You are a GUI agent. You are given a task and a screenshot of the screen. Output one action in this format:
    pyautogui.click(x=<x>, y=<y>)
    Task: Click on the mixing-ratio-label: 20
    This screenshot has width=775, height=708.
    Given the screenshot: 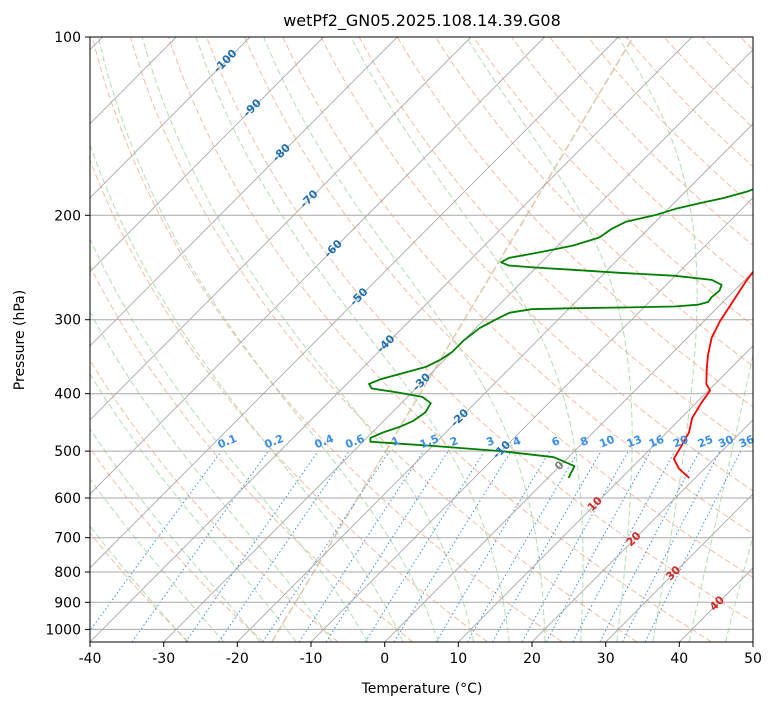 What is the action you would take?
    pyautogui.click(x=680, y=442)
    